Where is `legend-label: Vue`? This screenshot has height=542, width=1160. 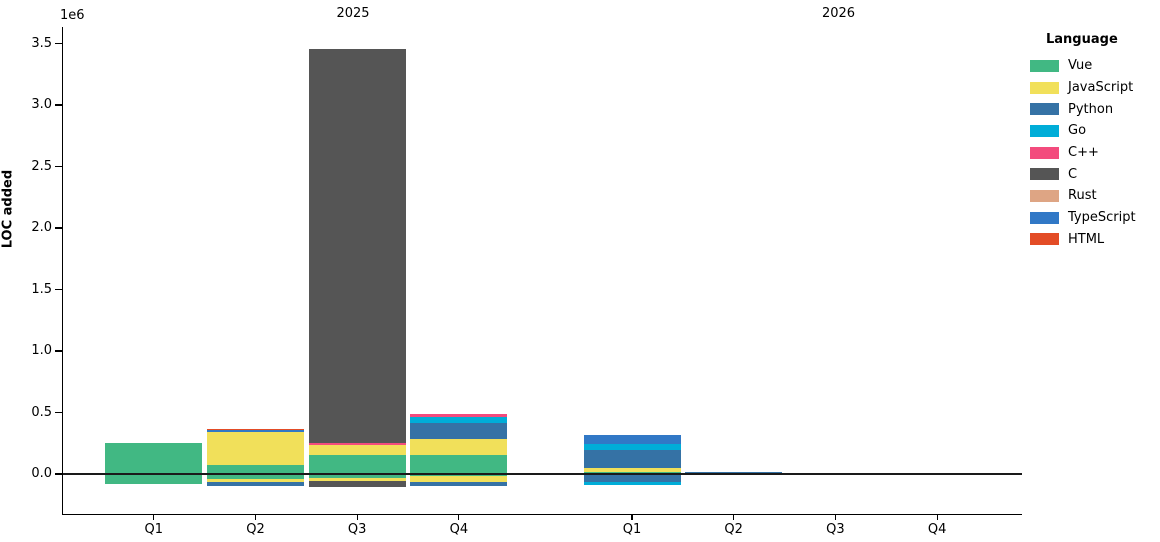 legend-label: Vue is located at coordinates (1080, 66).